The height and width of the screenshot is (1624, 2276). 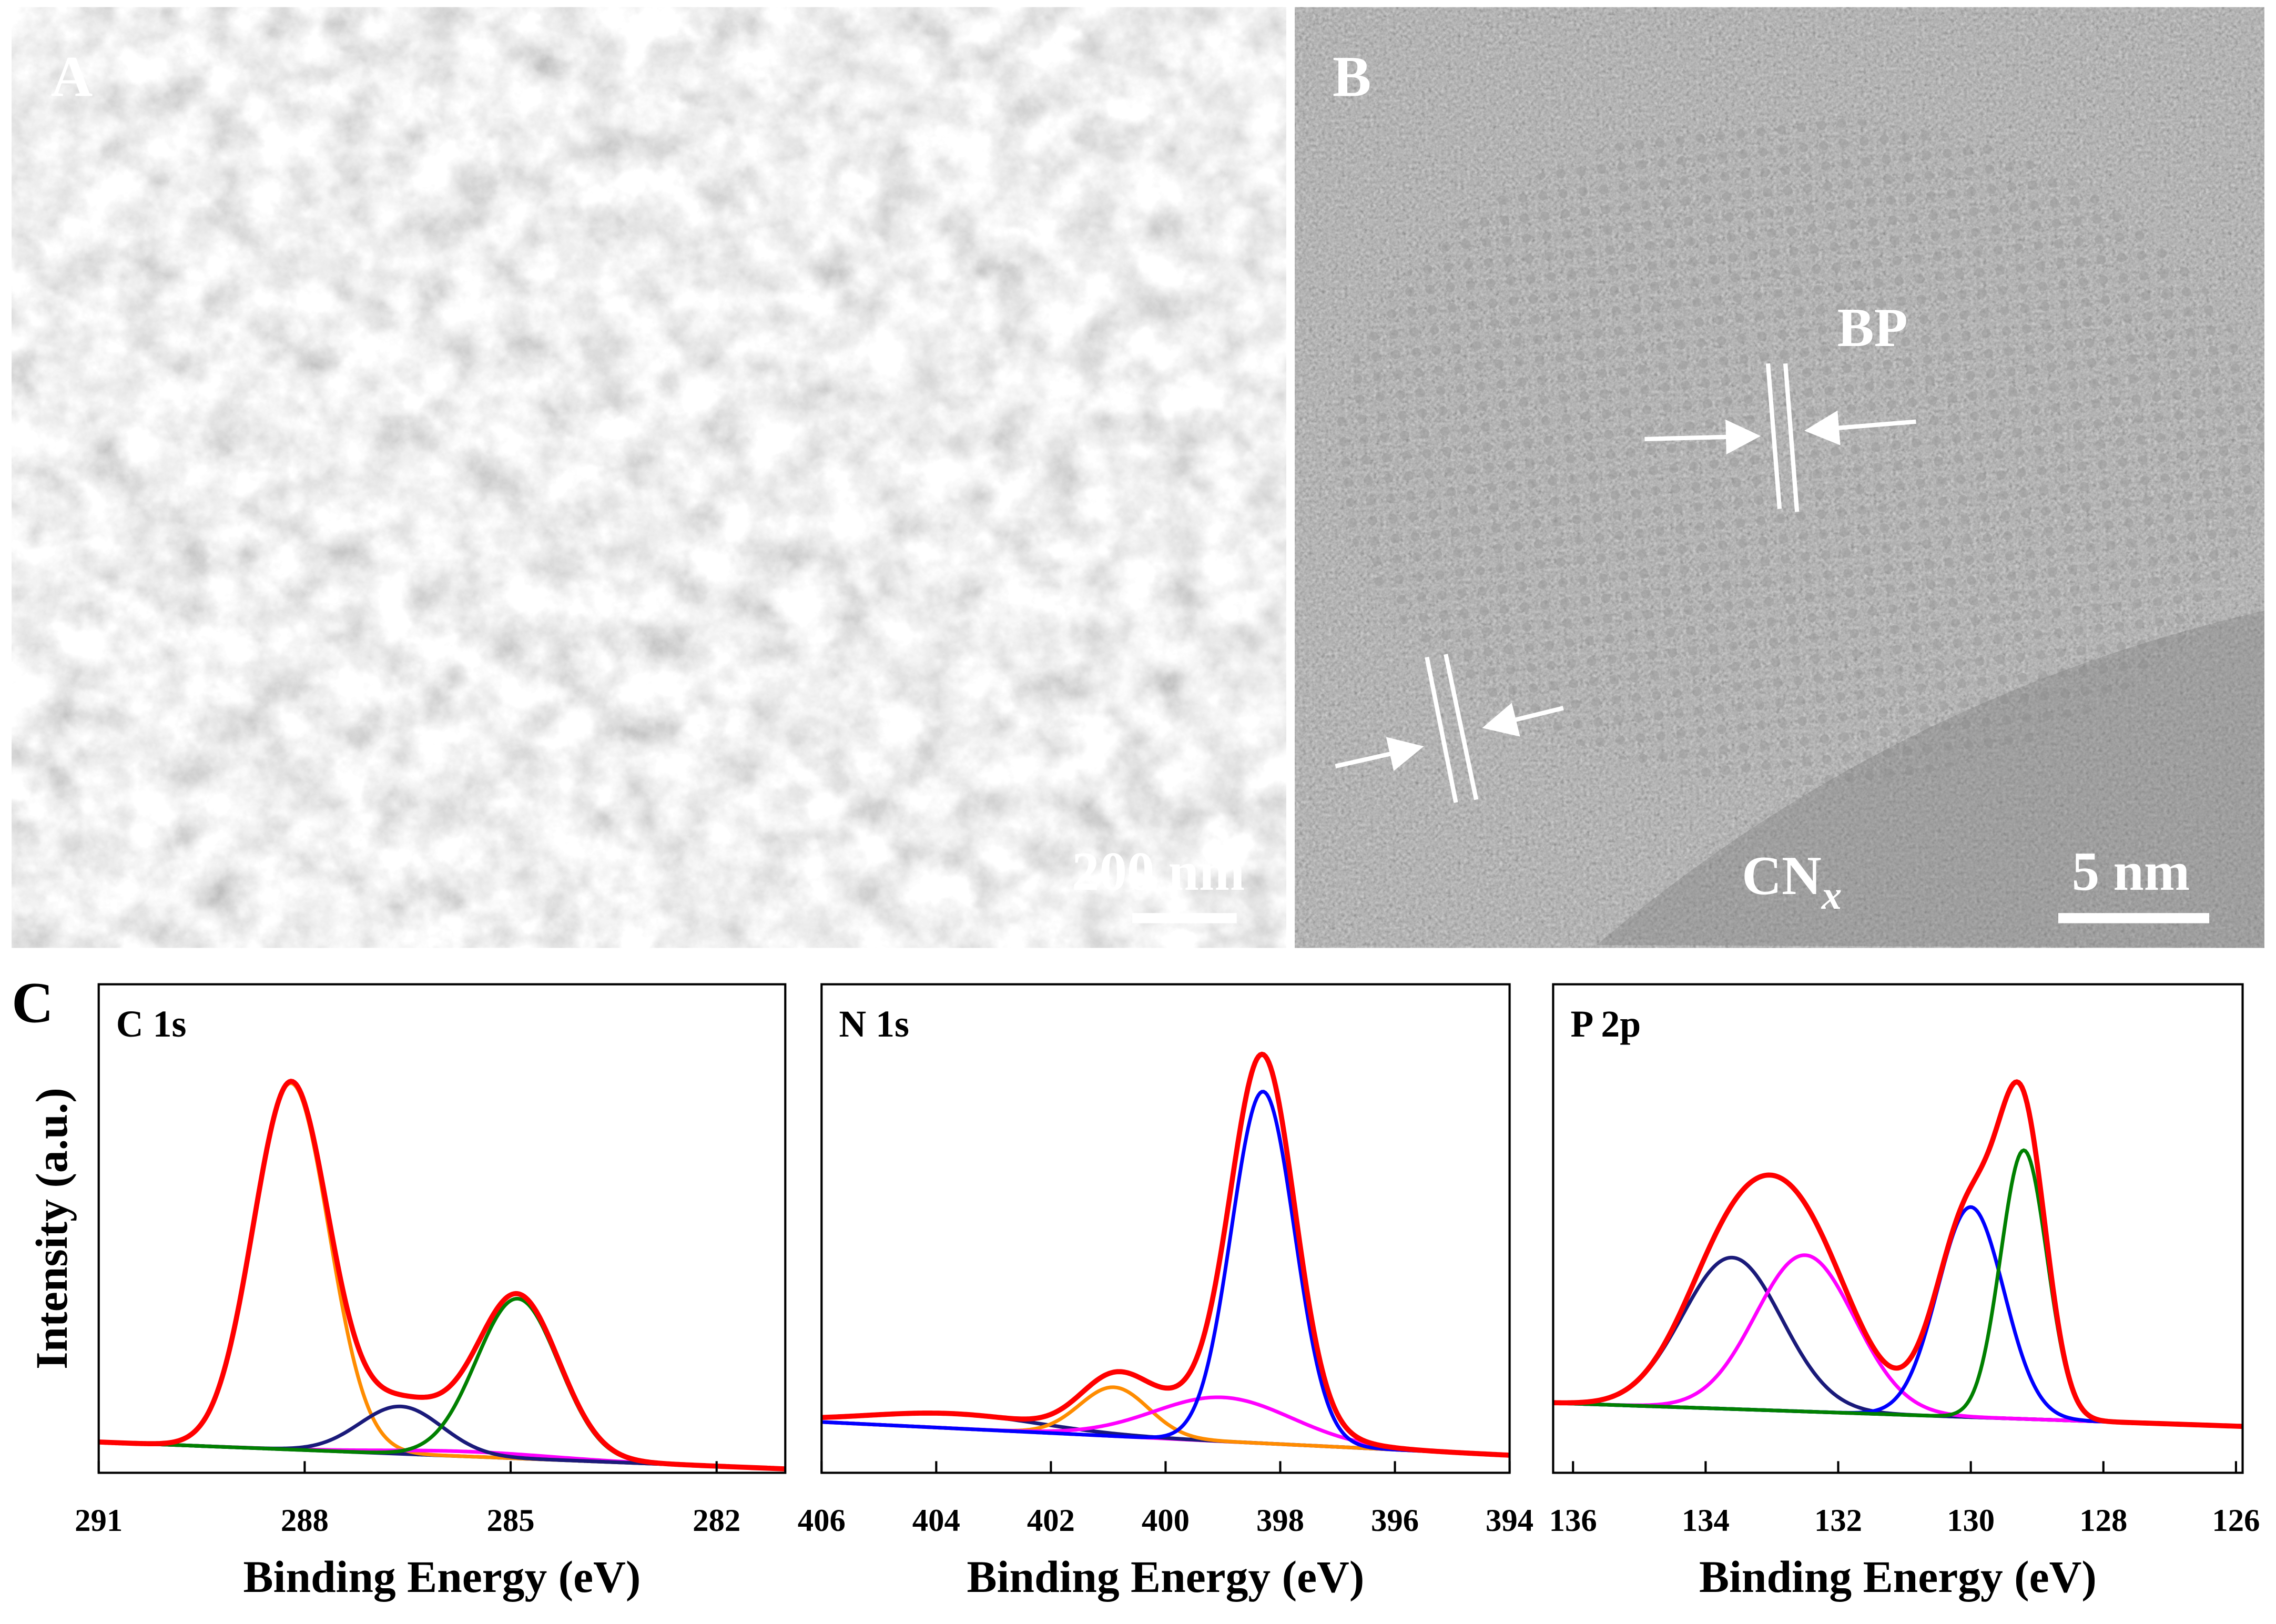 I want to click on x-tick-label: 128, so click(x=2103, y=1520).